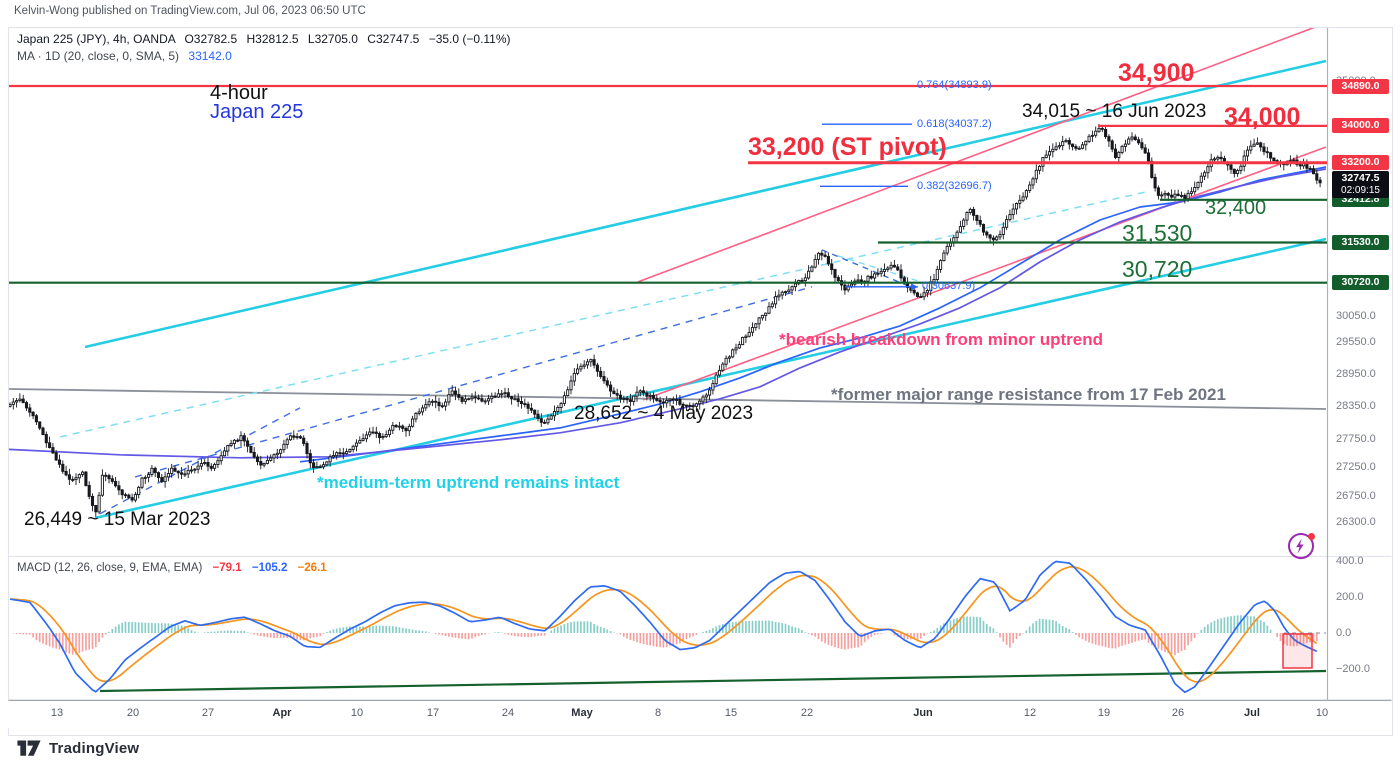 This screenshot has height=761, width=1400. Describe the element at coordinates (1178, 713) in the screenshot. I see `time-label: 26` at that location.